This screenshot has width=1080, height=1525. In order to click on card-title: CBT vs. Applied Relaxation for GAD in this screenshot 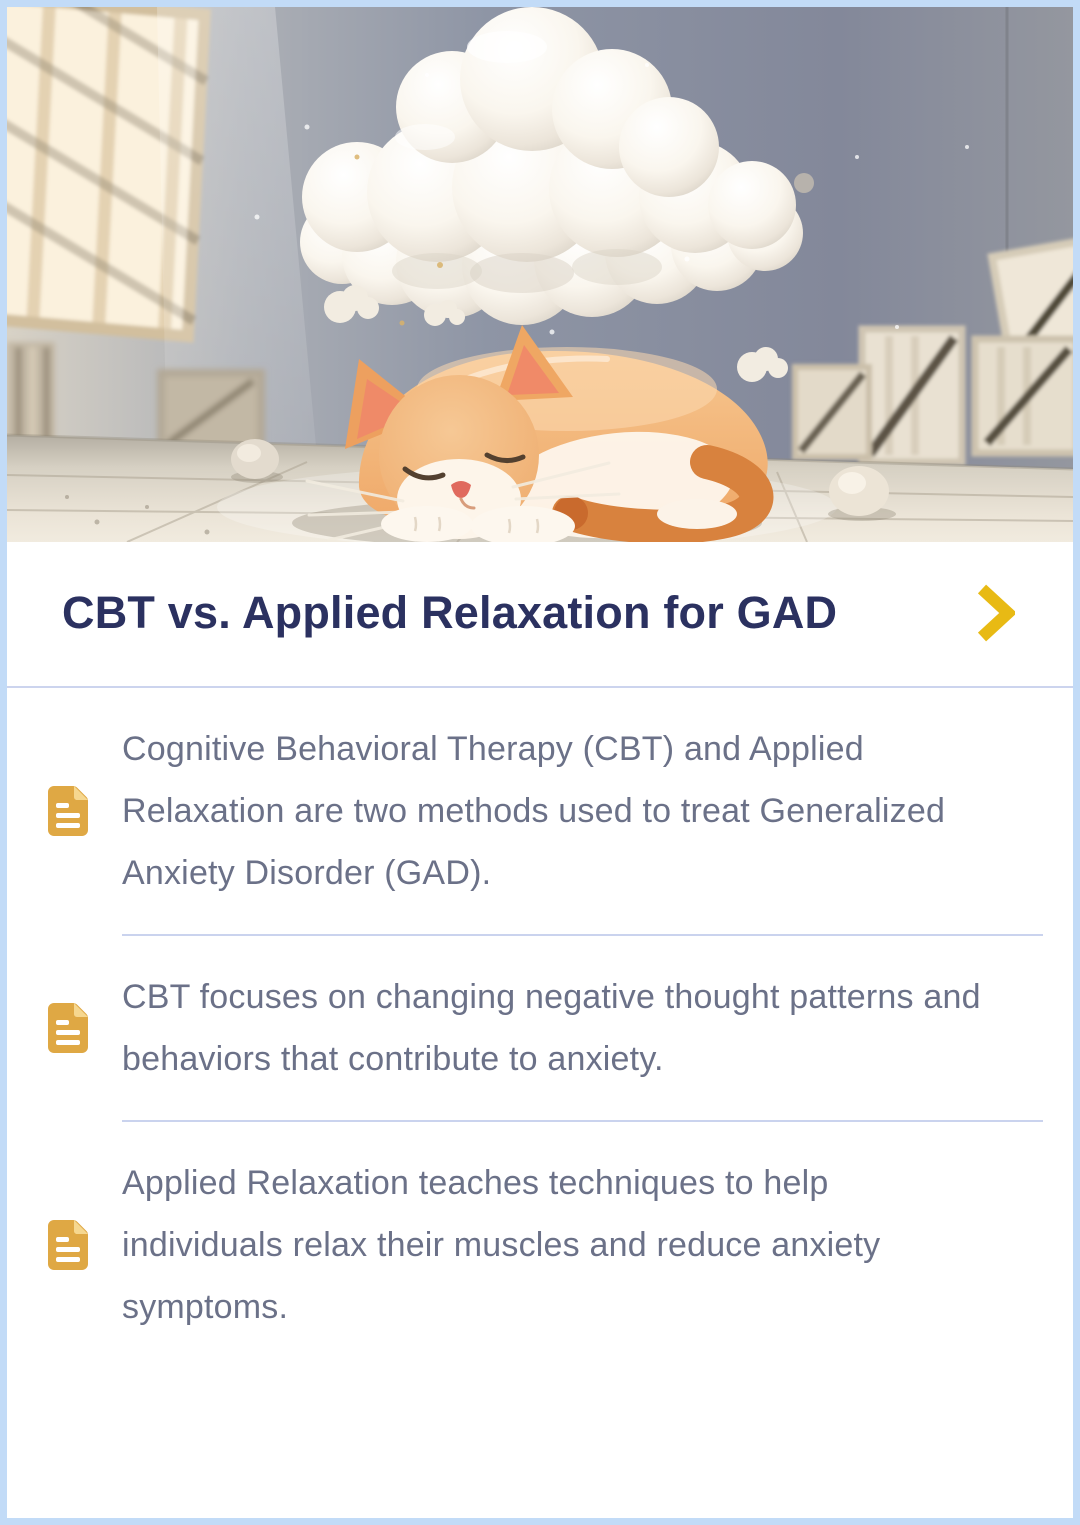, I will do `click(450, 612)`.